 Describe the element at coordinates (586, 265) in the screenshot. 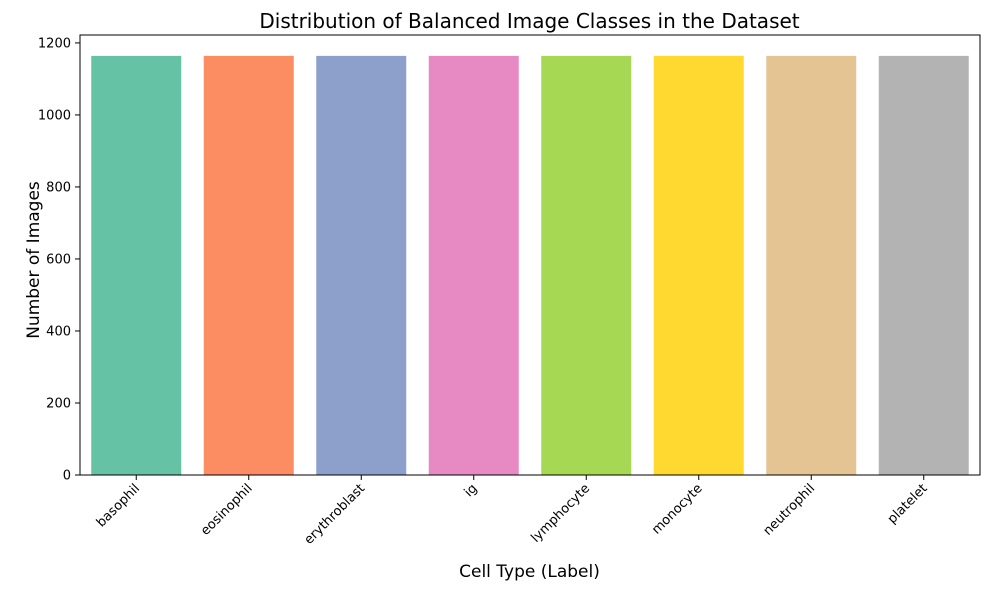

I see `bar-lymphocyte` at that location.